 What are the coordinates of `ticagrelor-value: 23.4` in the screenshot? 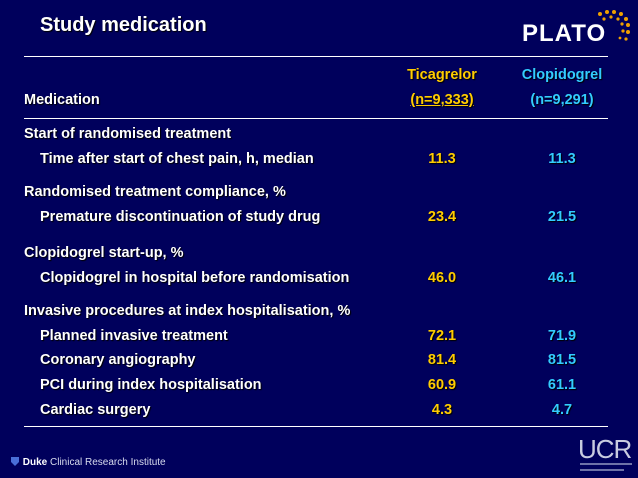 It's located at (442, 217).